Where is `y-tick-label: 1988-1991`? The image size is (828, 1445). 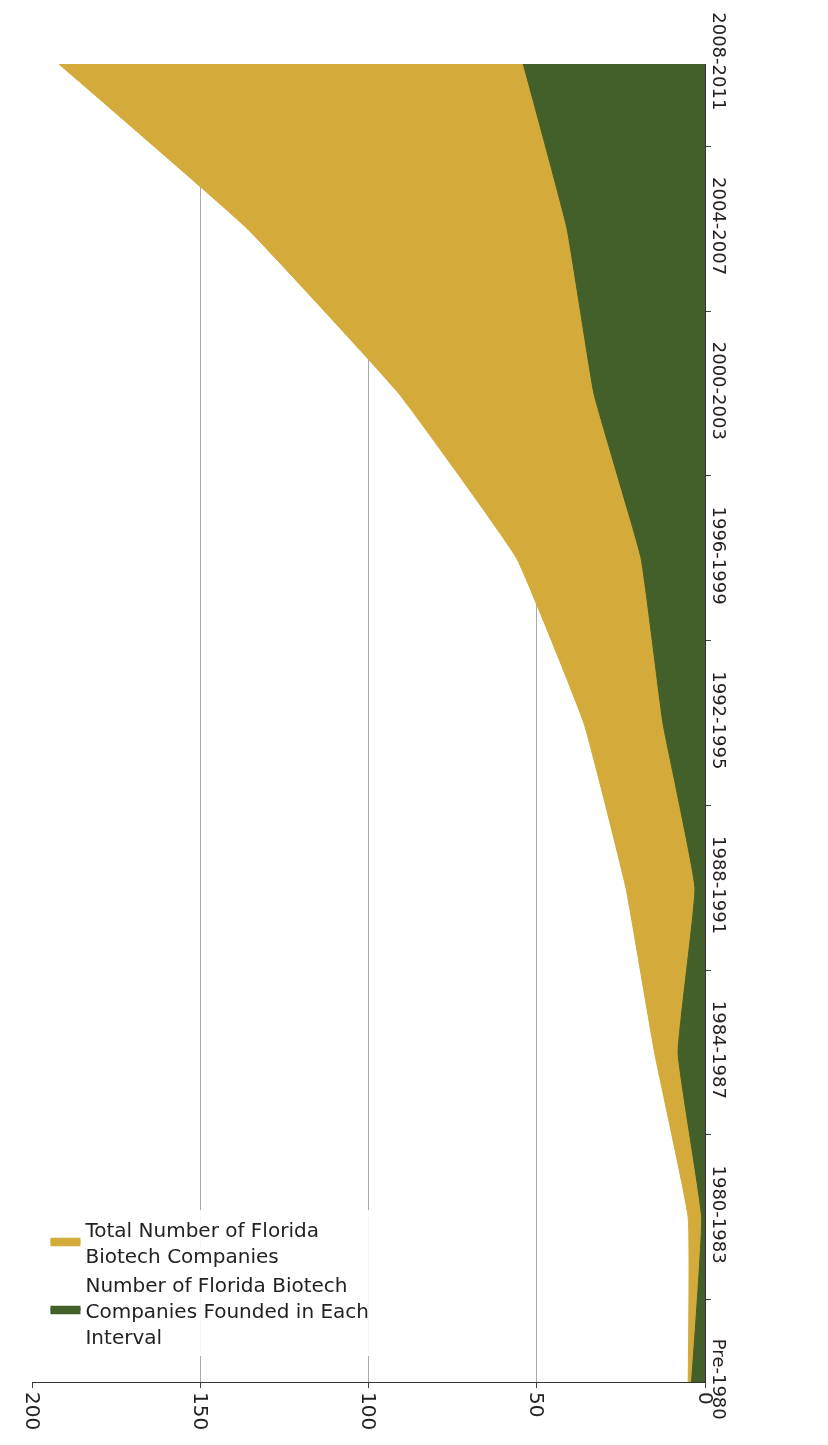
y-tick-label: 1988-1991 is located at coordinates (720, 885).